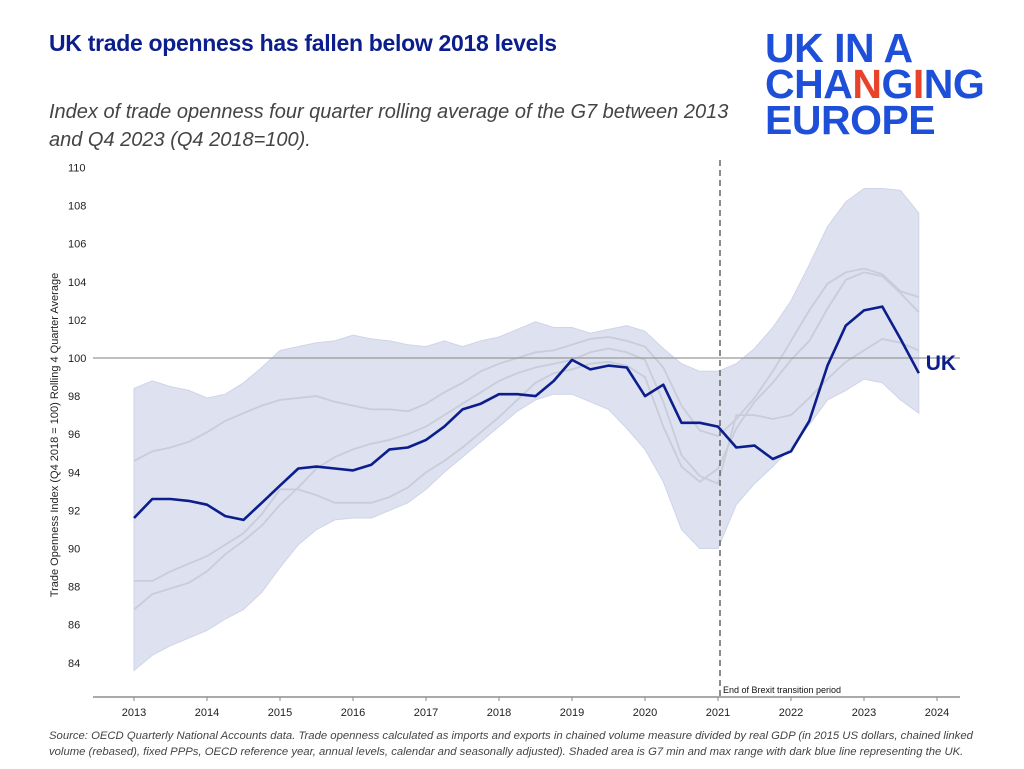 This screenshot has width=1024, height=769. What do you see at coordinates (77, 359) in the screenshot?
I see `y-tick-label: 100` at bounding box center [77, 359].